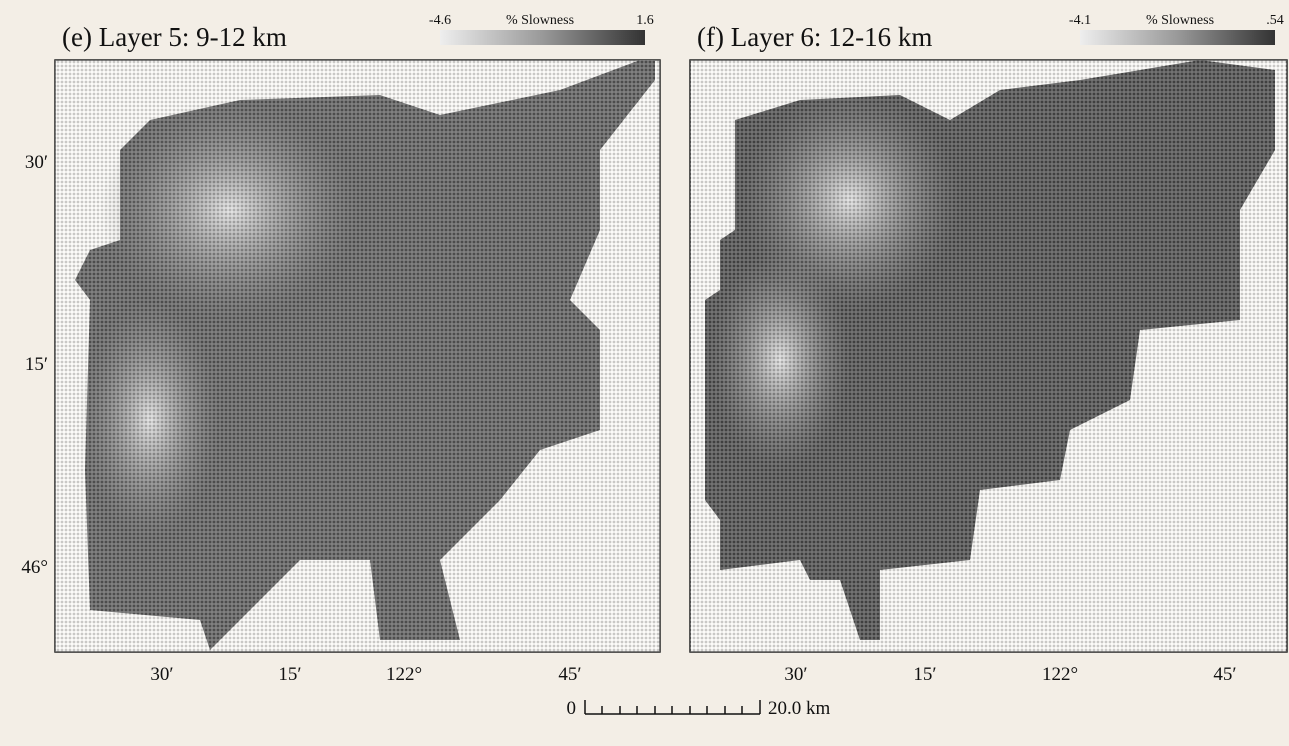 Image resolution: width=1289 pixels, height=746 pixels. What do you see at coordinates (440, 20) in the screenshot?
I see `colorbar-min: -4.6` at bounding box center [440, 20].